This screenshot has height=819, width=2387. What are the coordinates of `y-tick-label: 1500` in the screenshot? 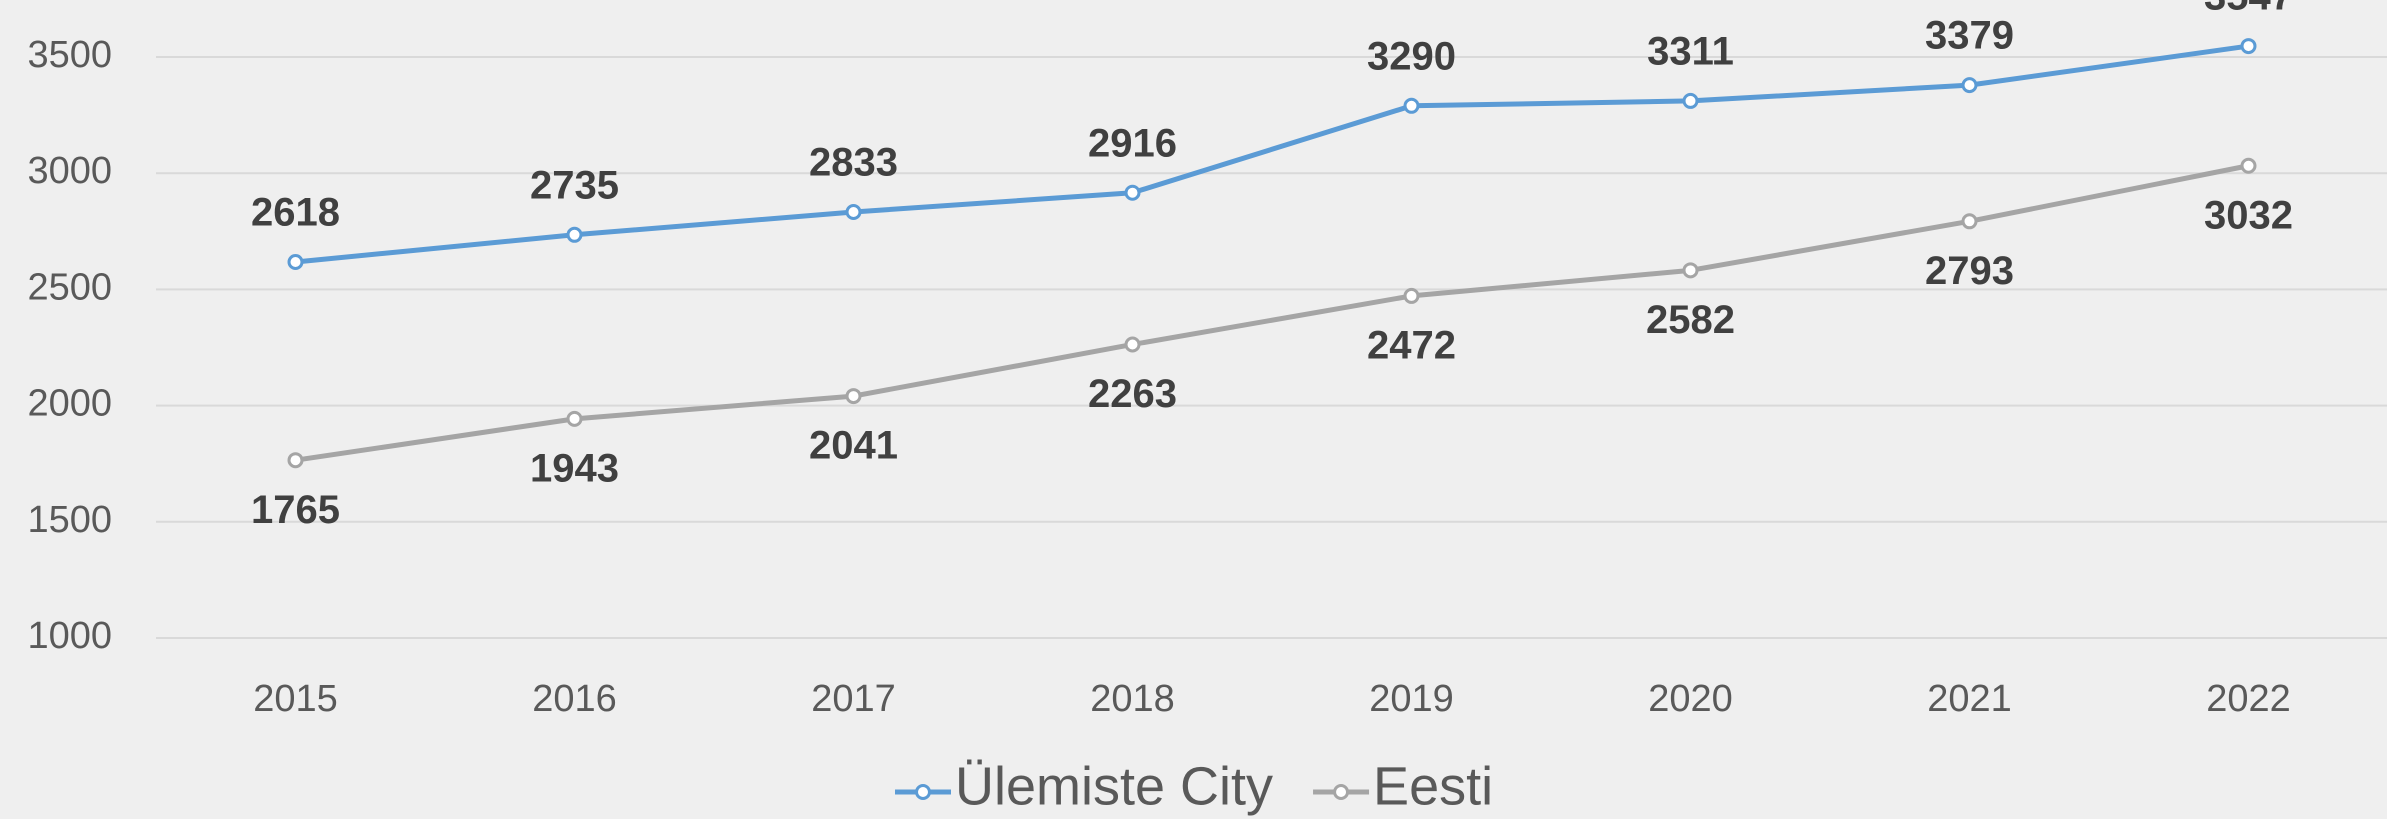 It's located at (69, 520).